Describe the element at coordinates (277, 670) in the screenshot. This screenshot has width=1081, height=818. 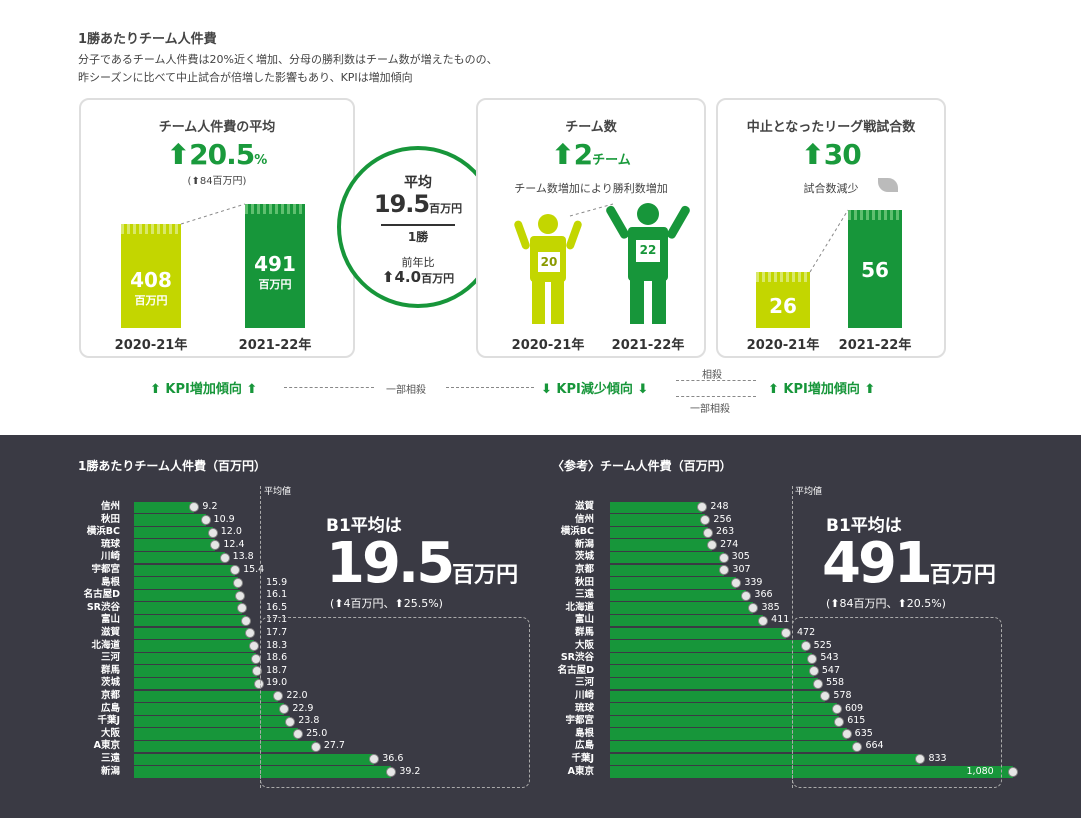
I see `team-value: 18.7` at that location.